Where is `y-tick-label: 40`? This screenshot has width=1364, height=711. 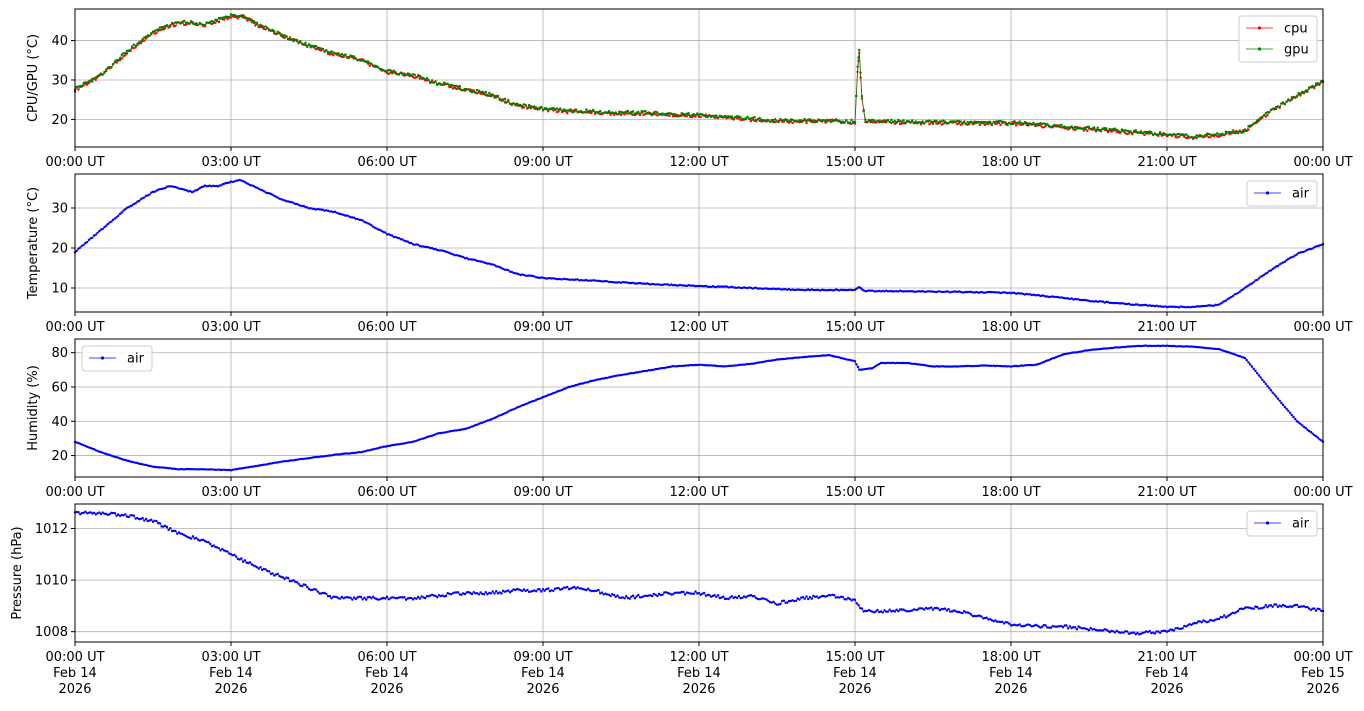
y-tick-label: 40 is located at coordinates (59, 422).